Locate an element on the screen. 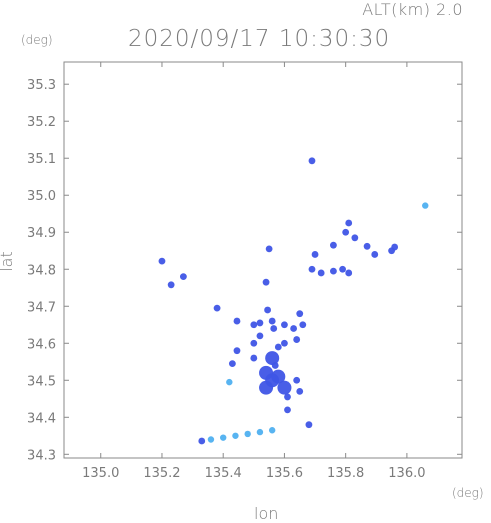  y-axis-unit: (deg) is located at coordinates (37, 40).